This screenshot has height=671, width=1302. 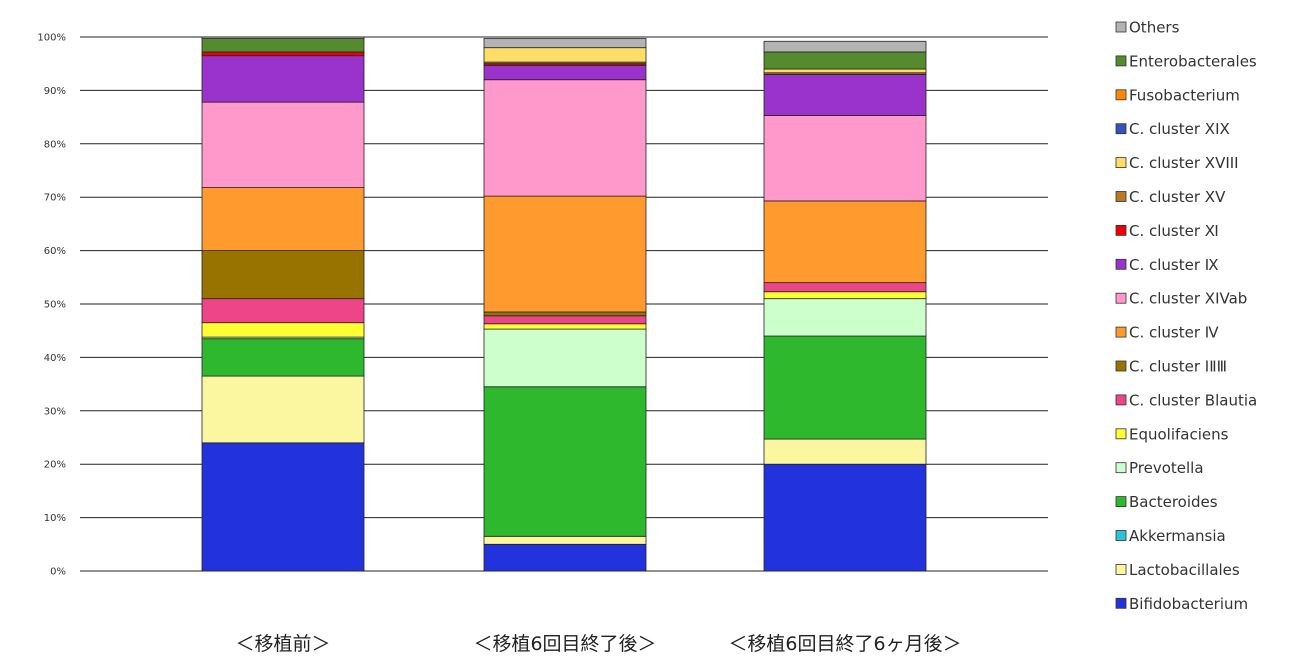 I want to click on legend-item: C. cluster ⅠⅡⅢ, so click(x=1171, y=367).